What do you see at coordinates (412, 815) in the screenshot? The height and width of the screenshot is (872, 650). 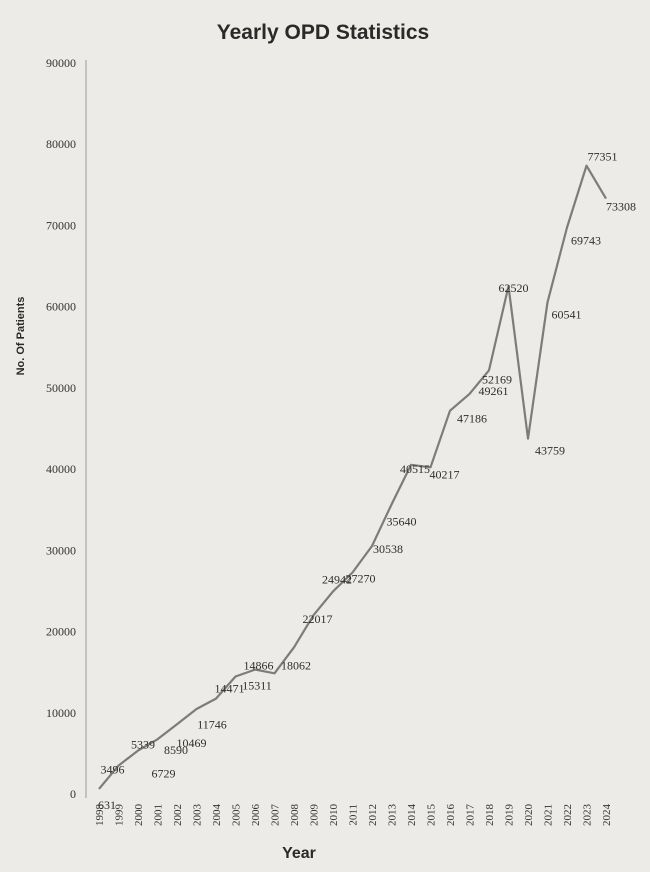 I see `x-tick-label: 2014` at bounding box center [412, 815].